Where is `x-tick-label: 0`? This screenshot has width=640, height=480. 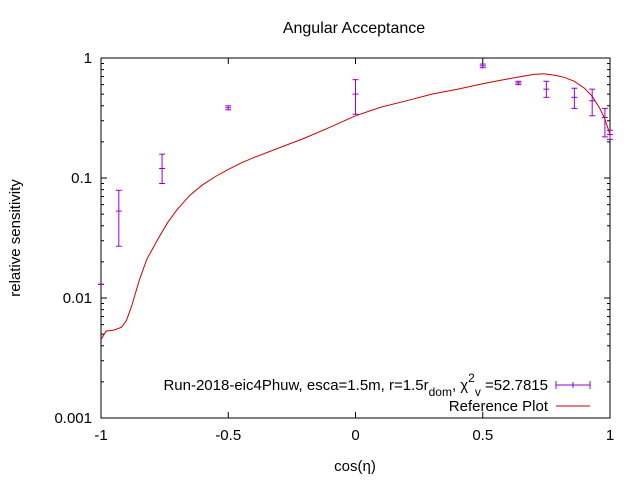 x-tick-label: 0 is located at coordinates (355, 435).